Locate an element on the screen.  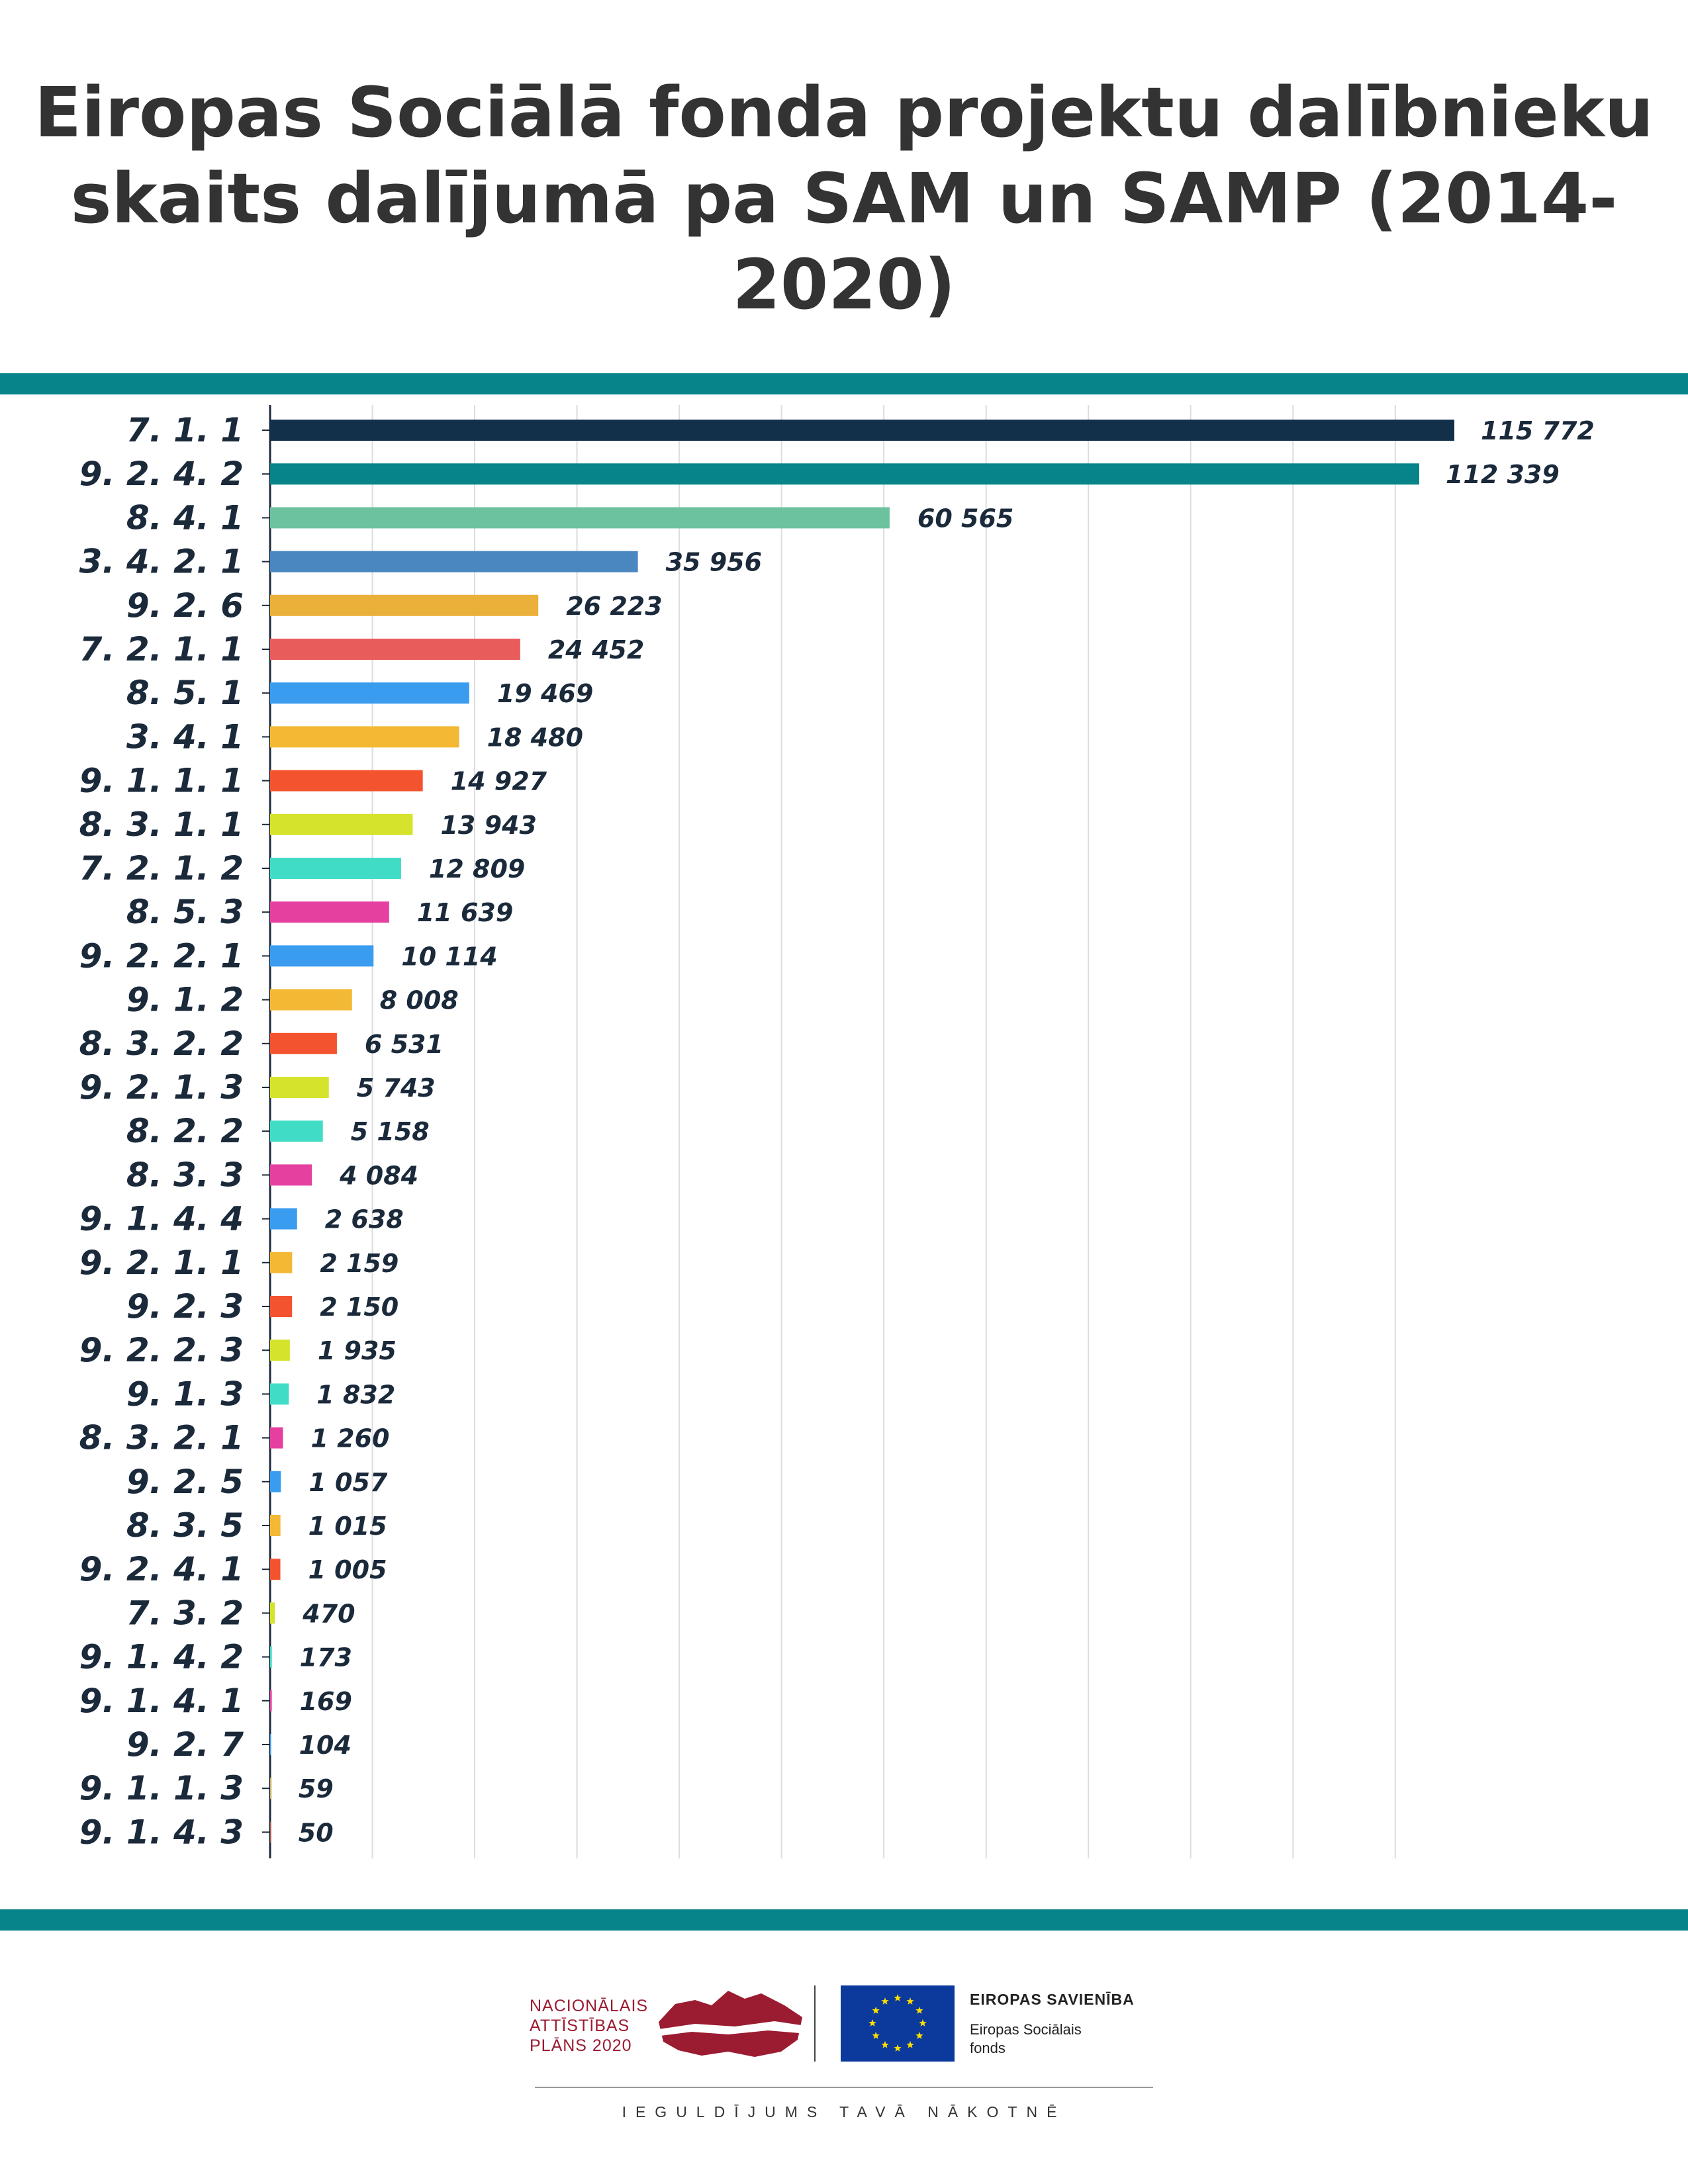
data-label: 4 084 is located at coordinates (378, 1176).